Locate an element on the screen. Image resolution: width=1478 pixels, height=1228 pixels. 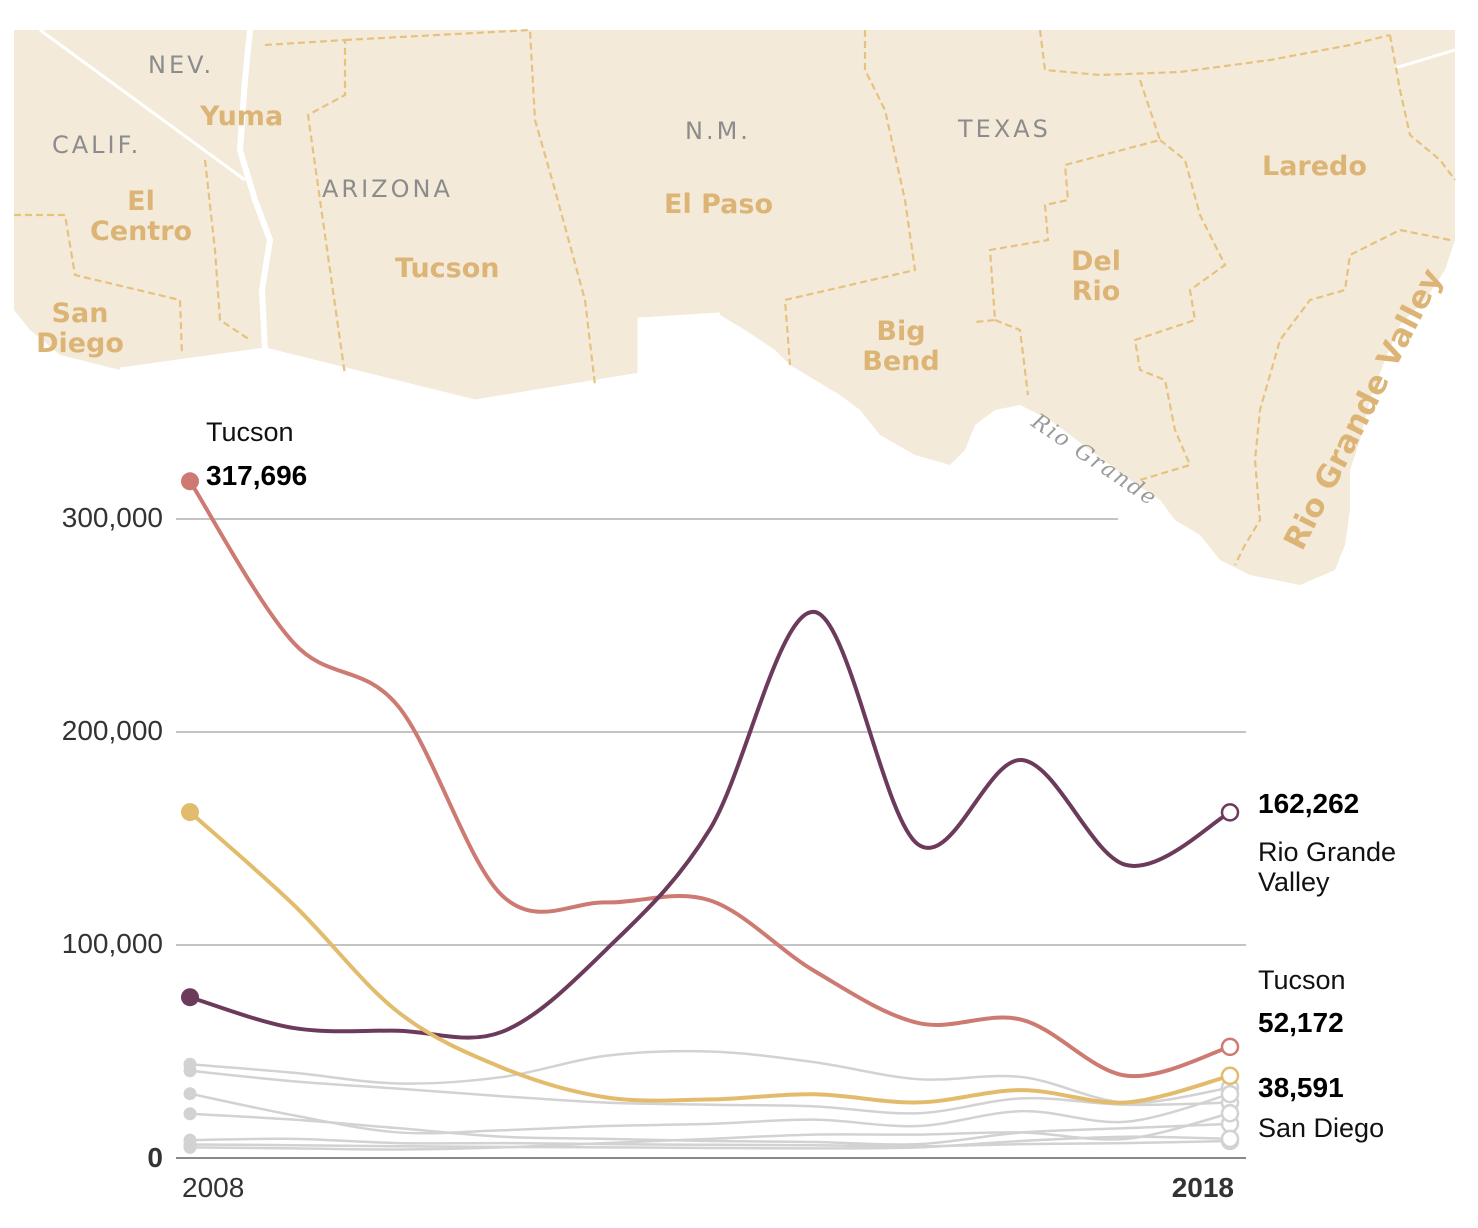
state-label-calif: CALIF. is located at coordinates (96, 145).